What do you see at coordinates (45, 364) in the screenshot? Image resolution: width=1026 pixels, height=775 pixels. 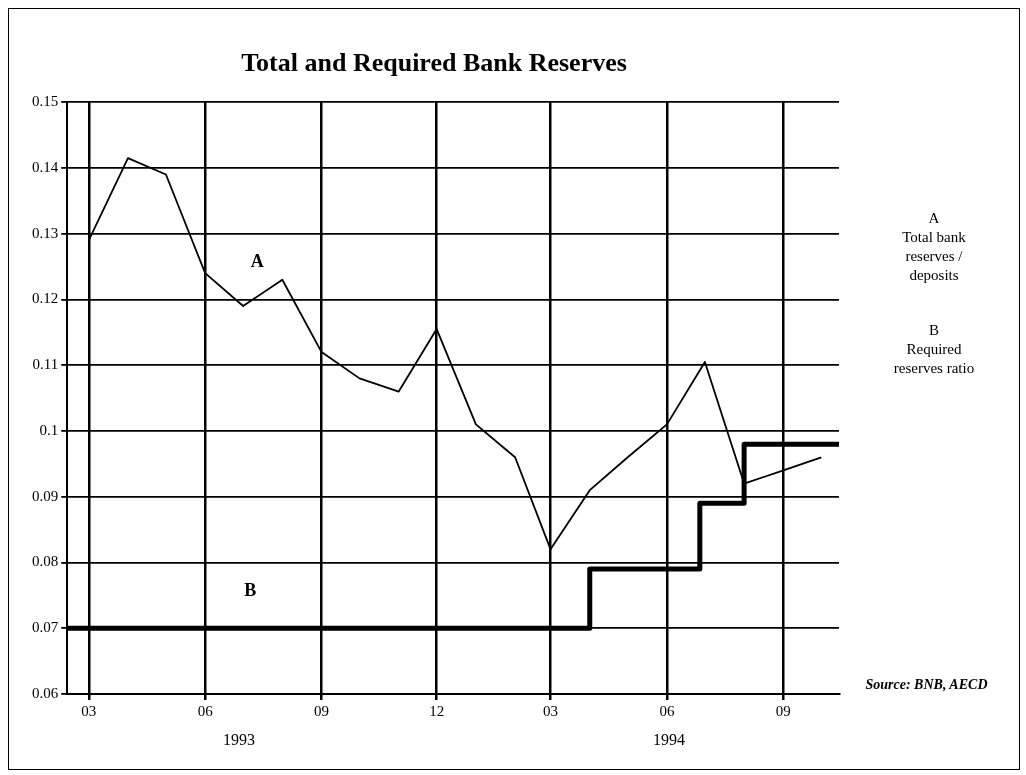 I see `y-tick-label: 0.11` at bounding box center [45, 364].